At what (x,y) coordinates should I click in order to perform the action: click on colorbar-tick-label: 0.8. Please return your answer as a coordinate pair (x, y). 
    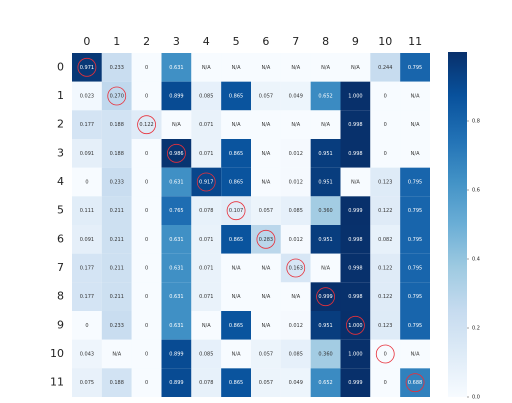
    Looking at the image, I should click on (476, 122).